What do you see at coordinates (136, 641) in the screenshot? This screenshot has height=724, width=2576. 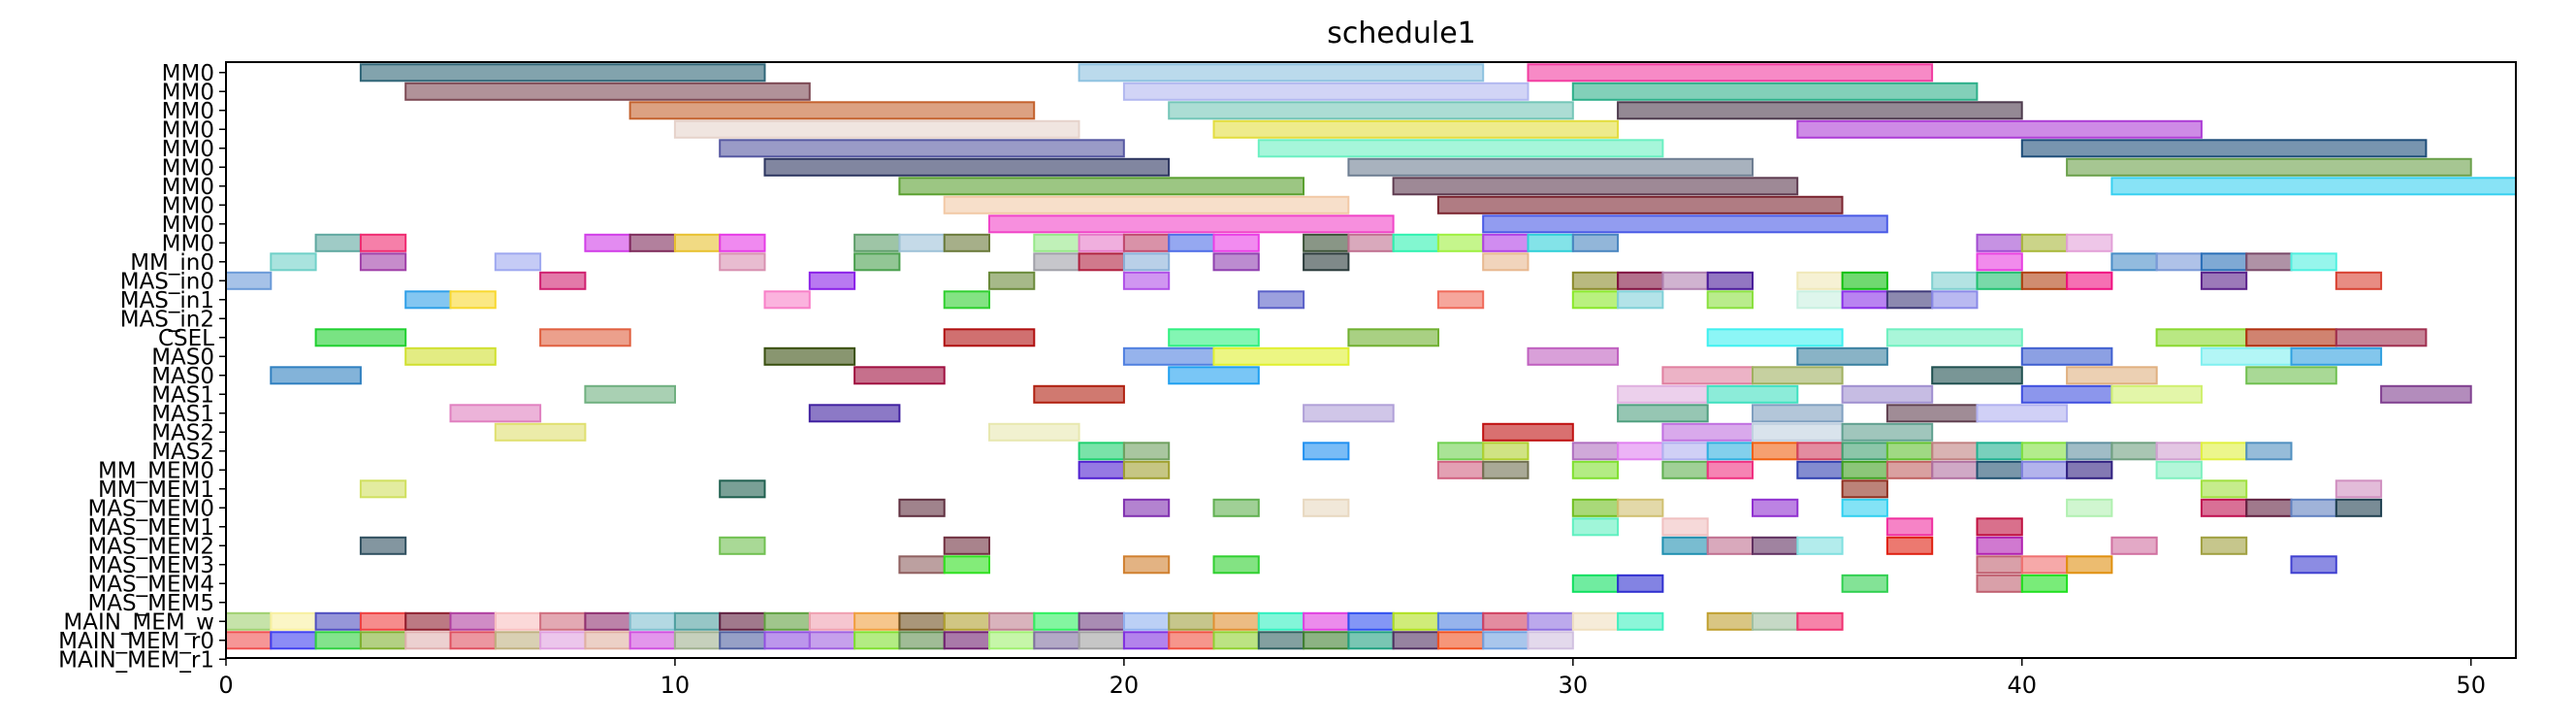 I see `y-tick-label: MAIN_MEM_r0` at bounding box center [136, 641].